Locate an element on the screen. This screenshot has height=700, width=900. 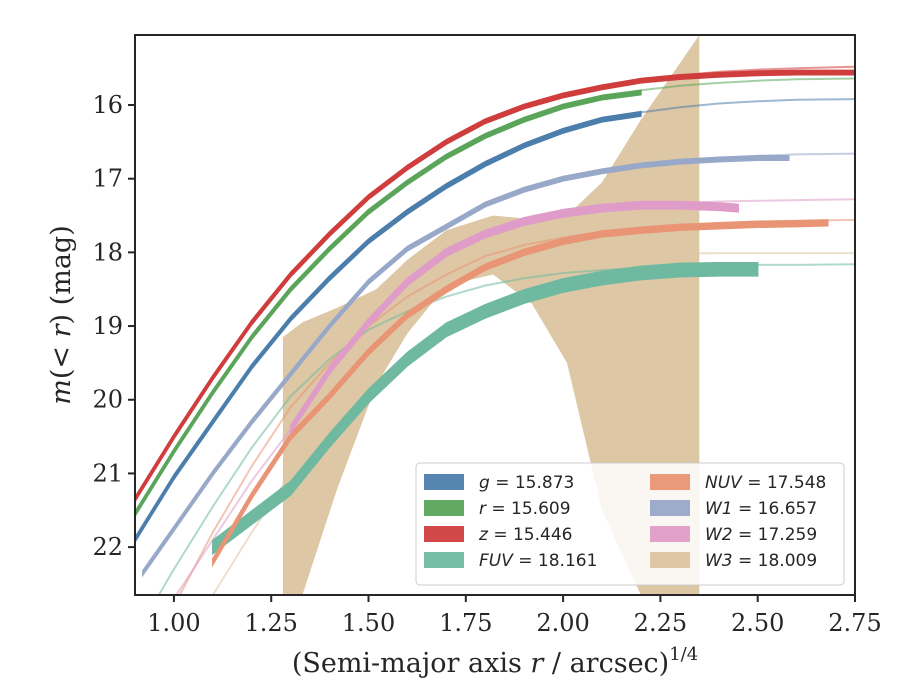
legend-item-z: z = 15.446 is located at coordinates (498, 535).